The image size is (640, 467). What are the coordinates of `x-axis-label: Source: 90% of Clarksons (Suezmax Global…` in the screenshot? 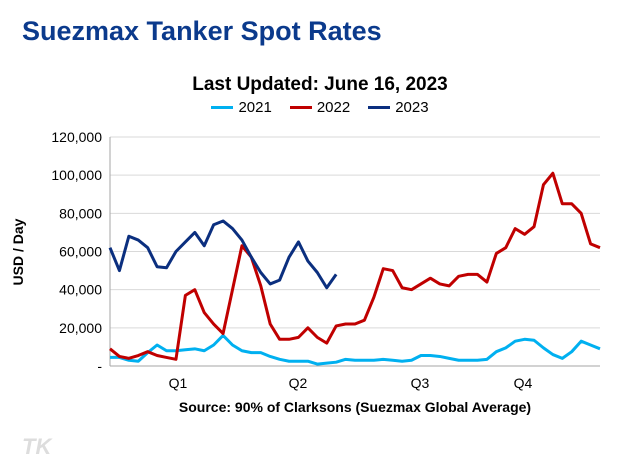 It's located at (355, 407).